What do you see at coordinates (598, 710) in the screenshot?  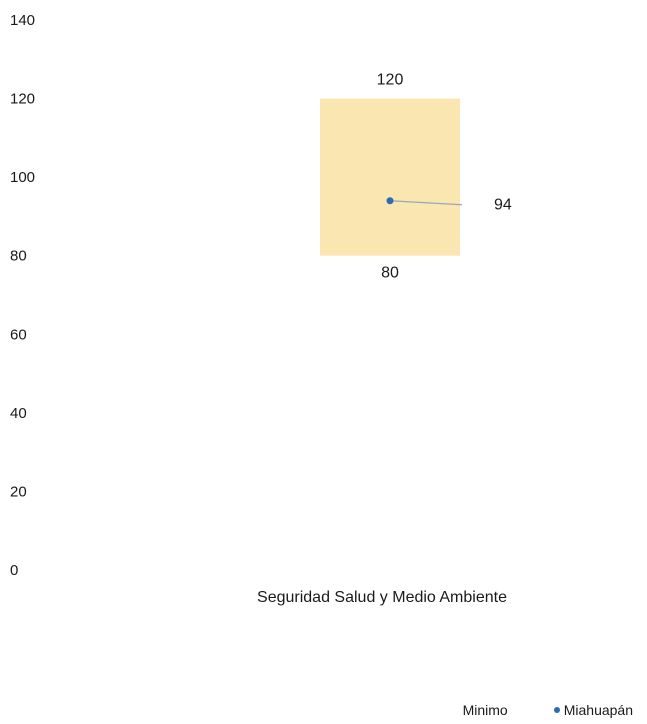 I see `legend-label-marker: Miahuapán` at bounding box center [598, 710].